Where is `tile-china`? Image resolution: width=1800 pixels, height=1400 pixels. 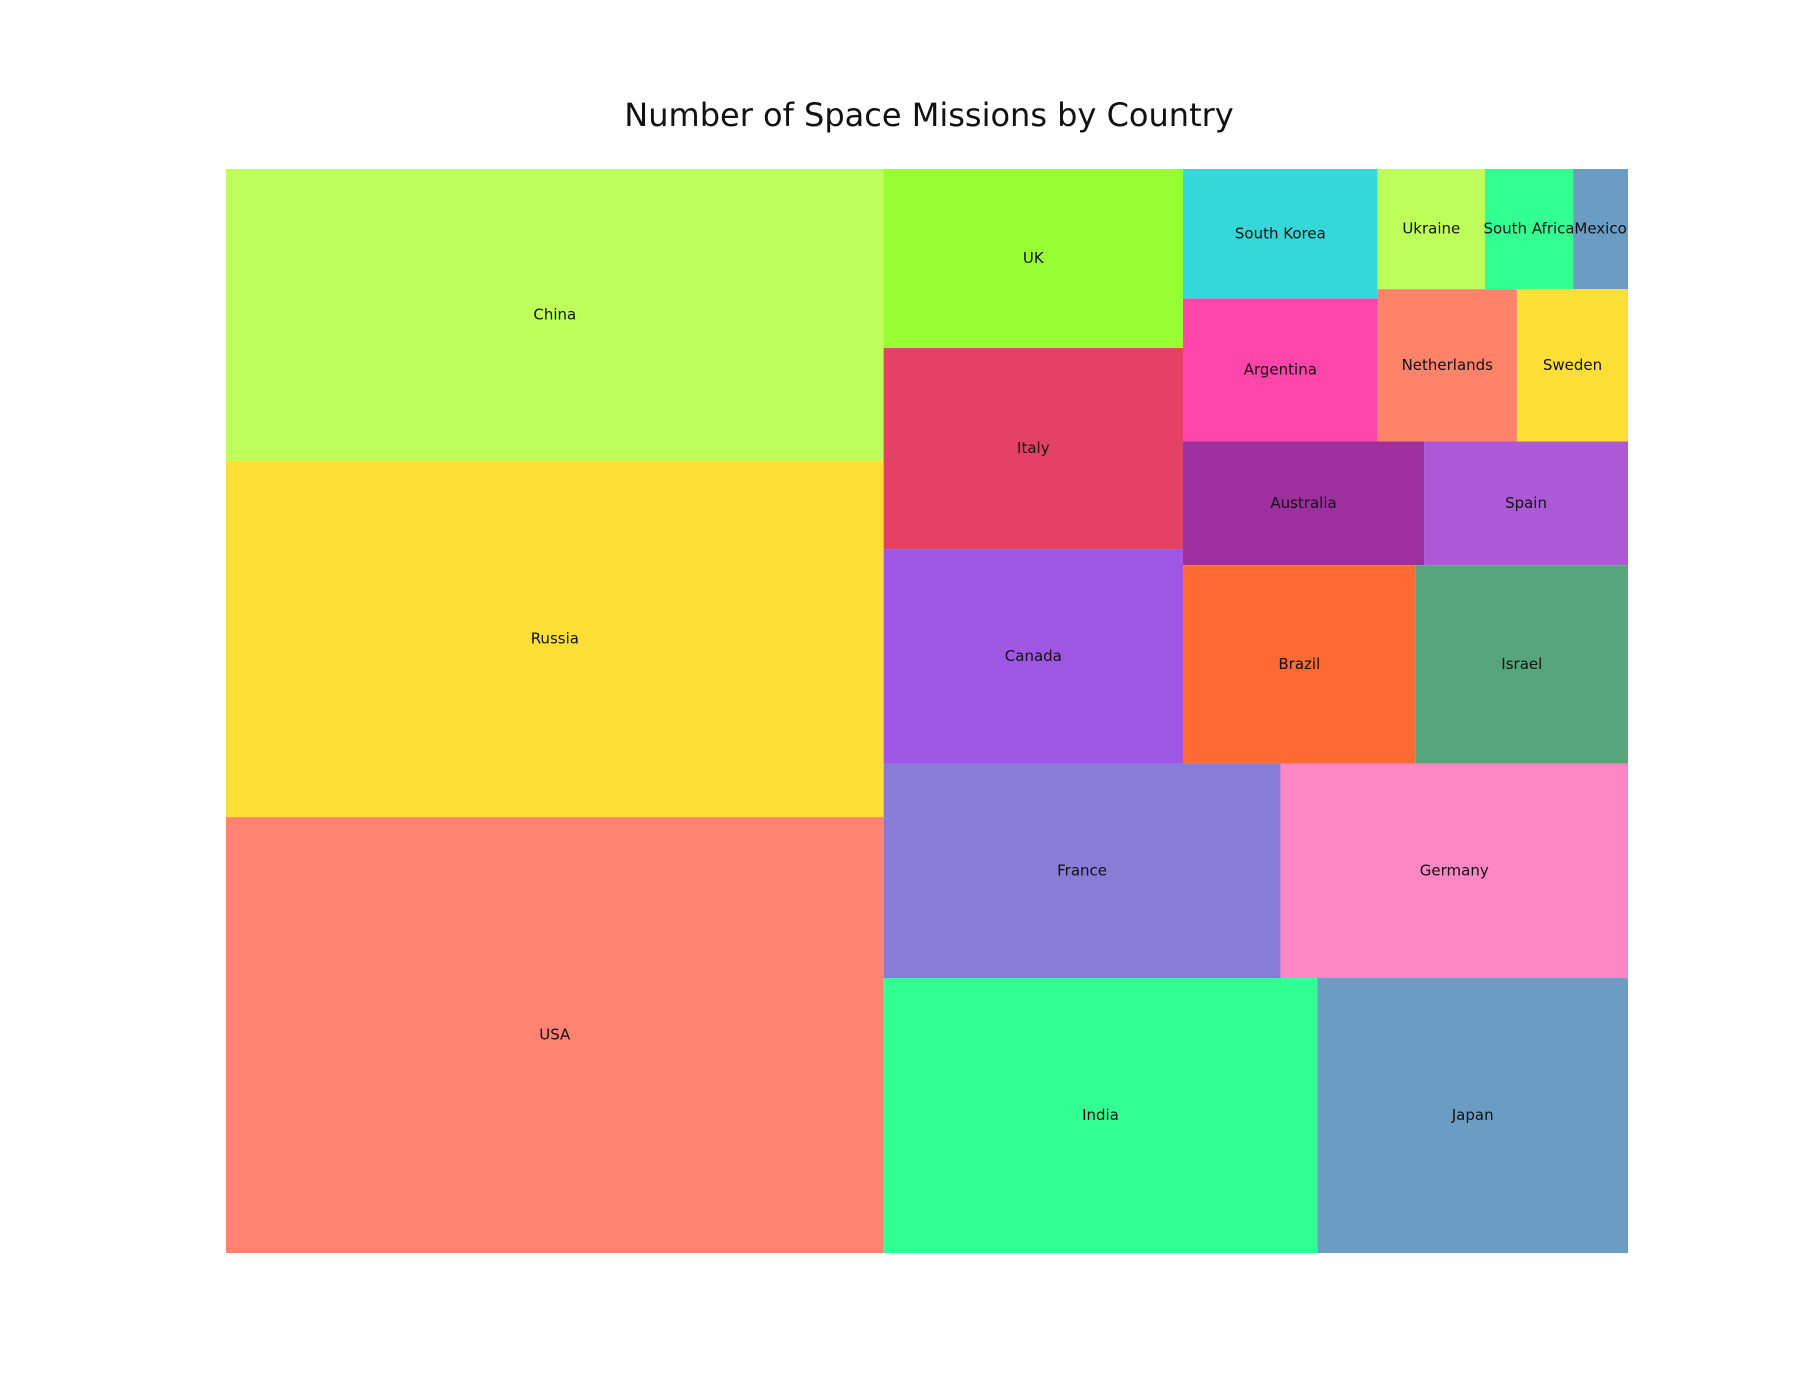 tile-china is located at coordinates (555, 315).